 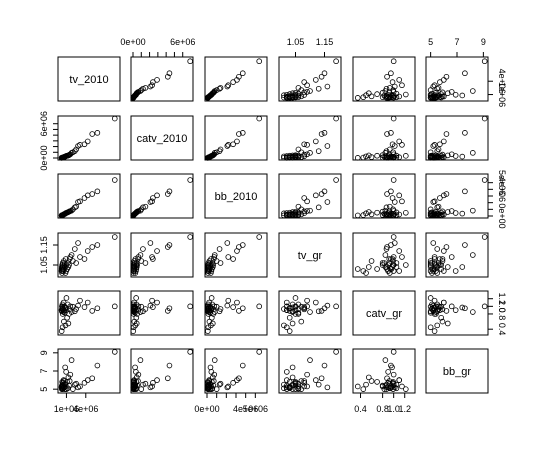 What do you see at coordinates (502, 189) in the screenshot?
I see `tick-label-bb_2010-y: 4e+06` at bounding box center [502, 189].